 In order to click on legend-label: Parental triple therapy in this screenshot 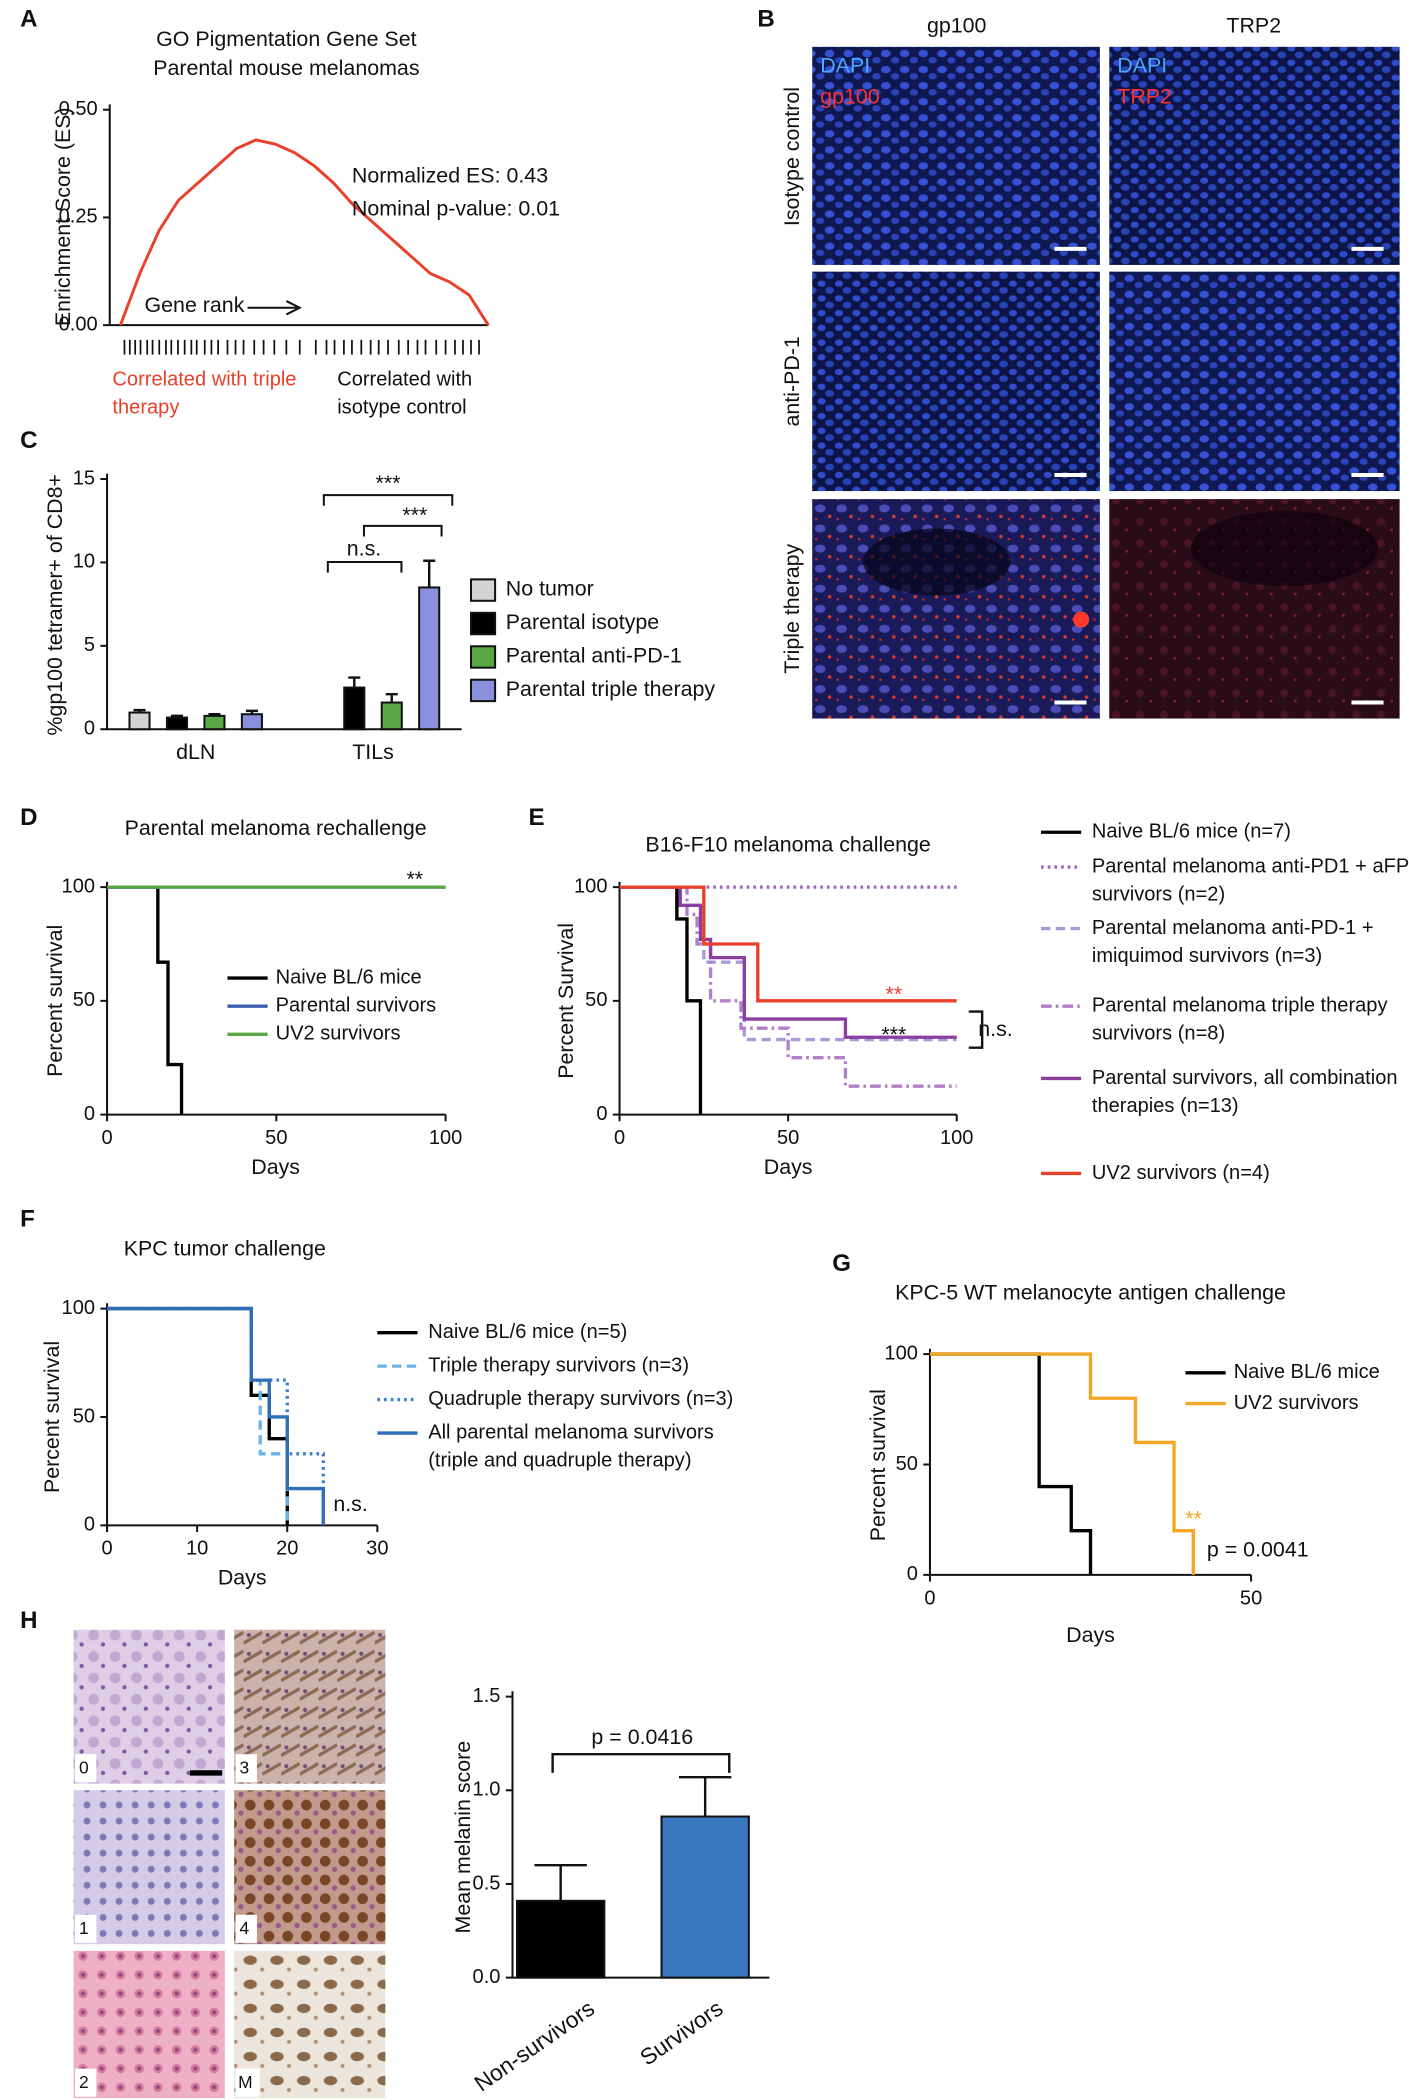, I will do `click(611, 689)`.